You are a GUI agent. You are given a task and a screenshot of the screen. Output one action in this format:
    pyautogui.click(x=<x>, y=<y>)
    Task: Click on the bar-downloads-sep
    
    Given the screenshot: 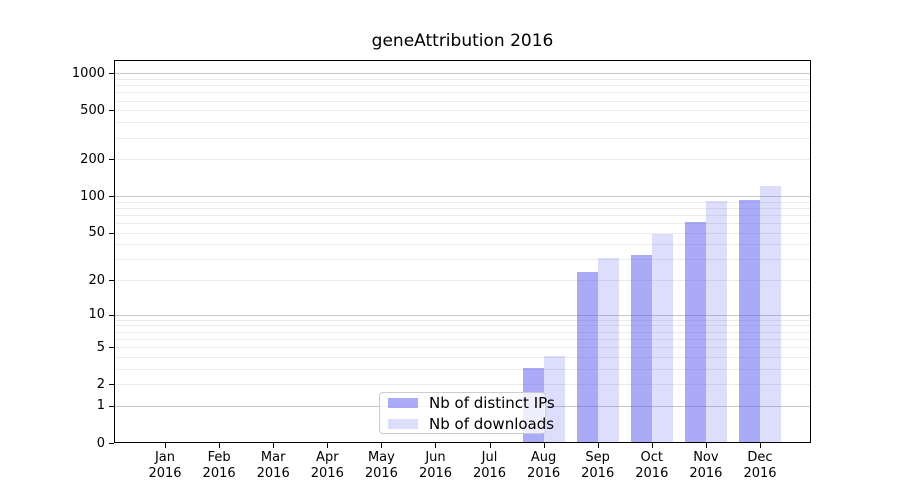 What is the action you would take?
    pyautogui.click(x=608, y=350)
    